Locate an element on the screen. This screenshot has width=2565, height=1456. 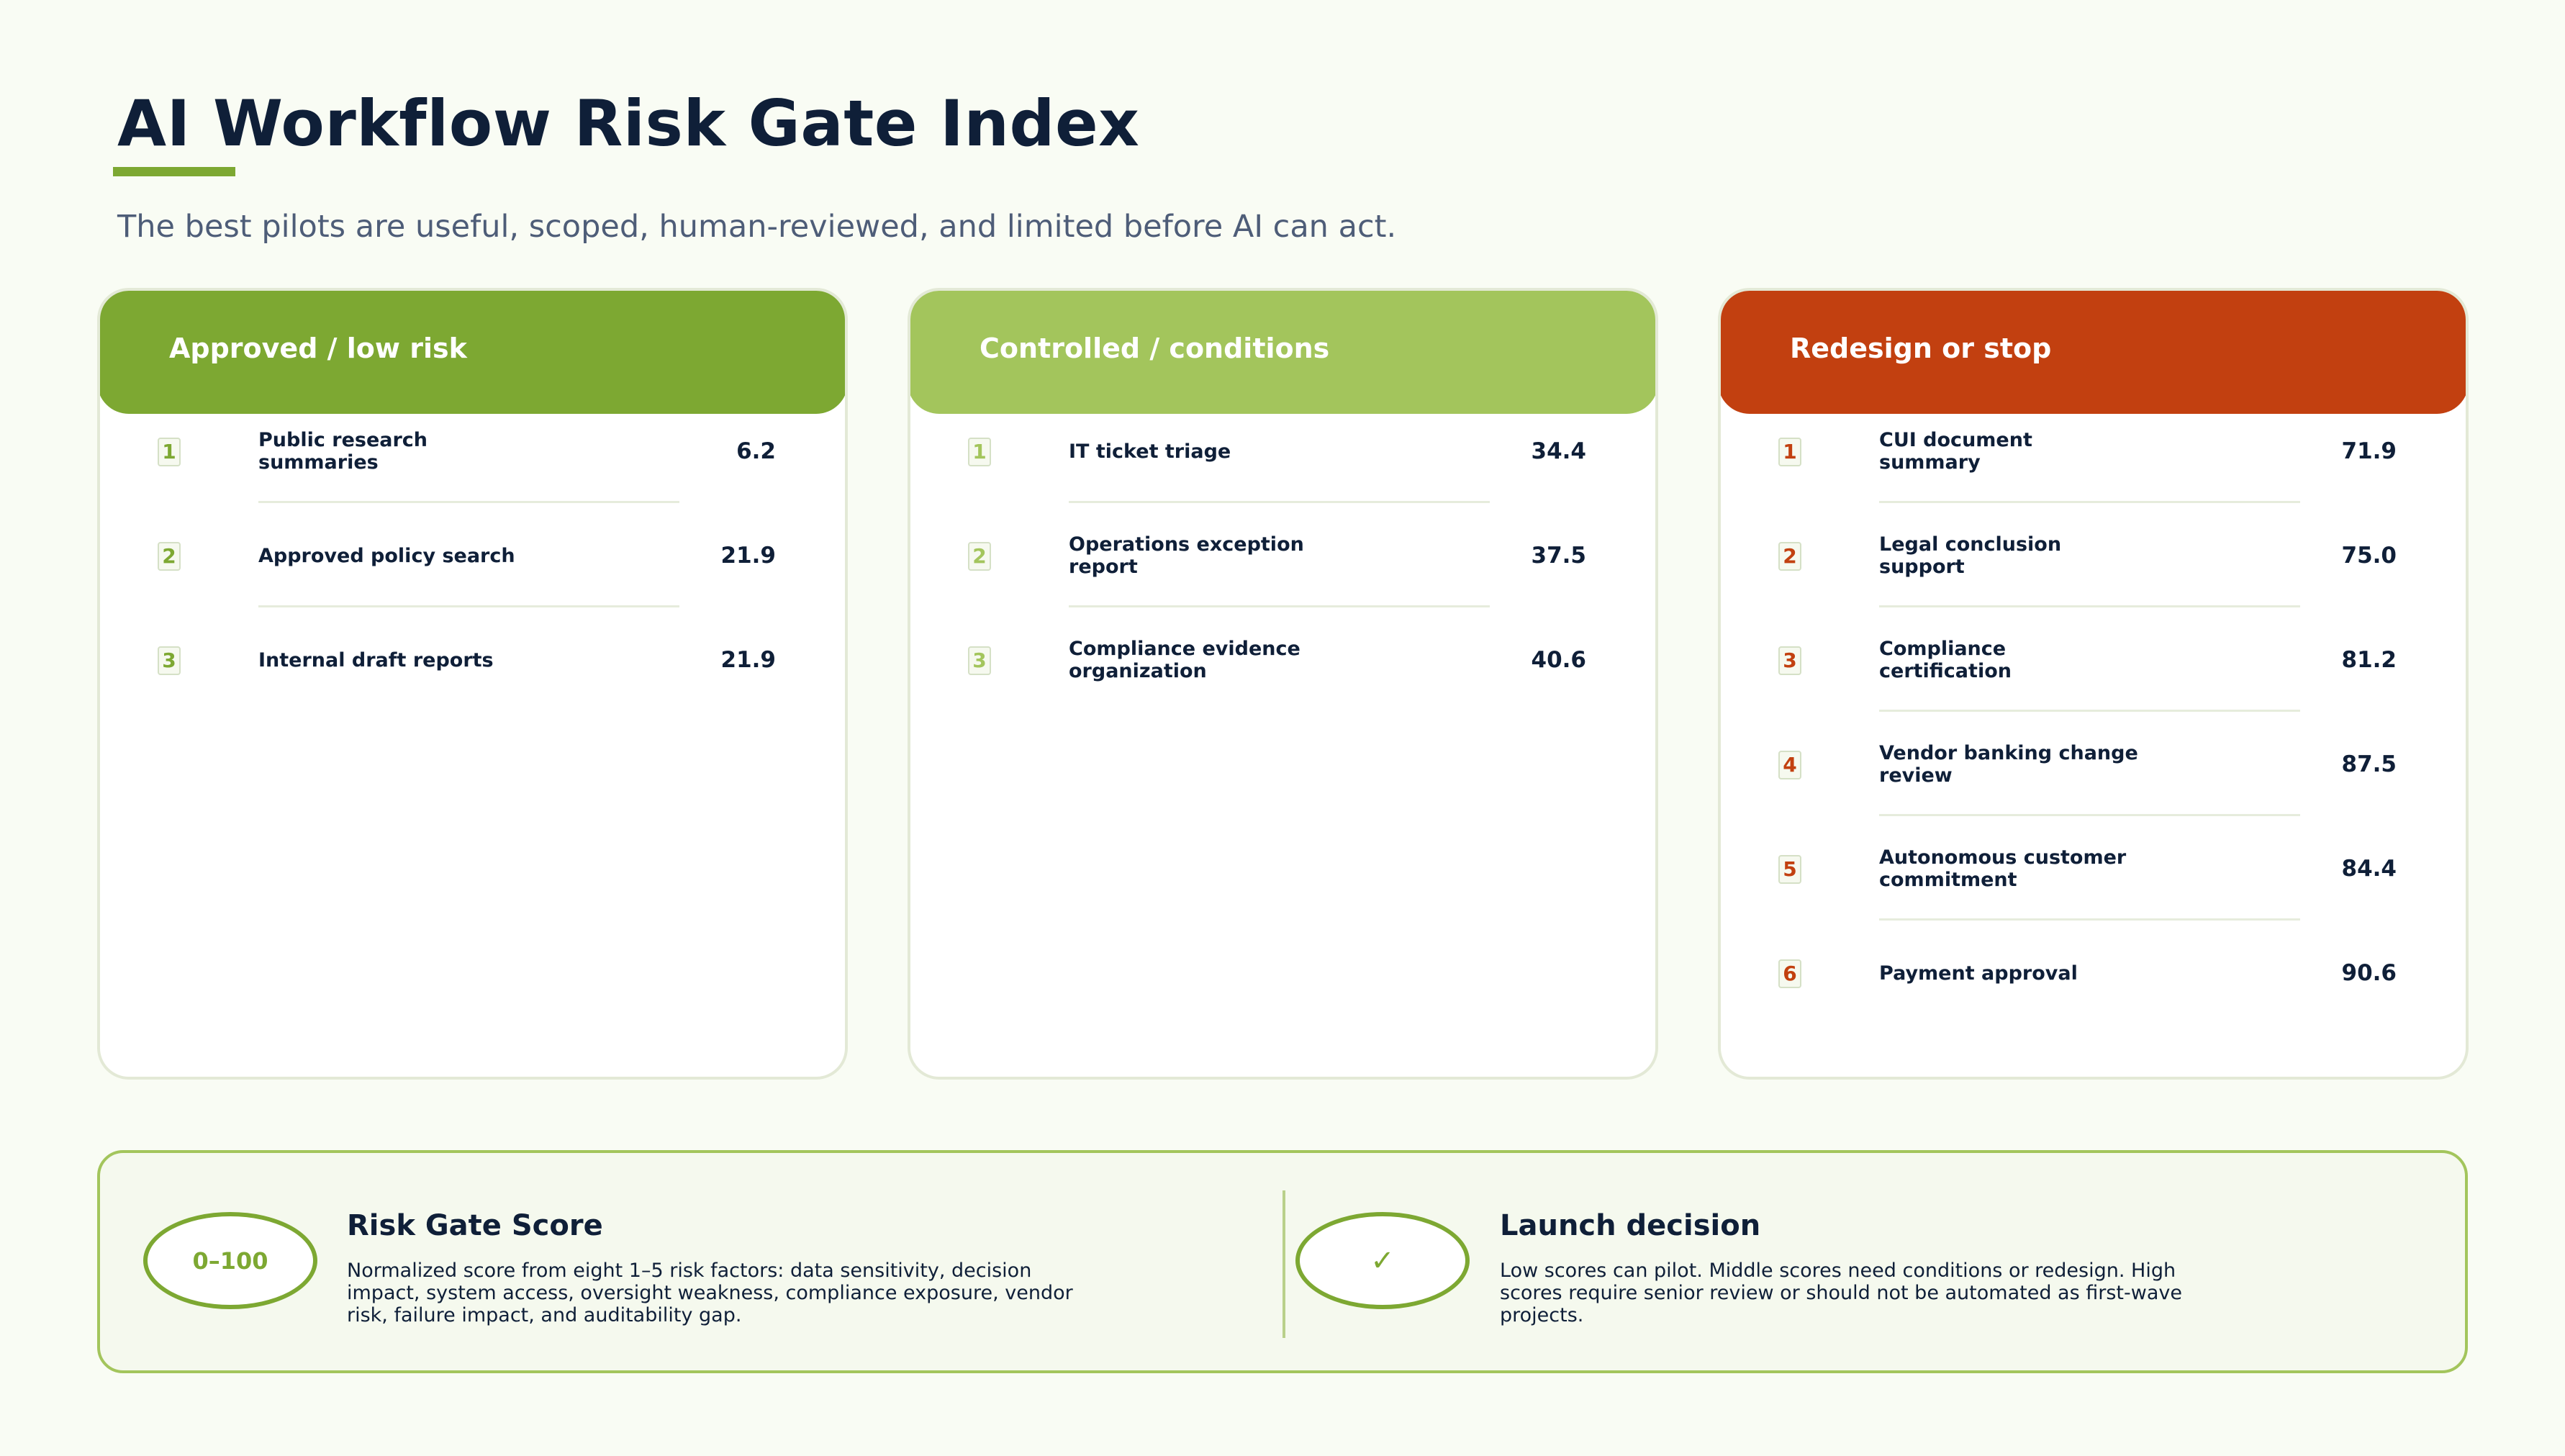
list-item: 5 Autonomous customer commitment 84.4 is located at coordinates (2093, 883).